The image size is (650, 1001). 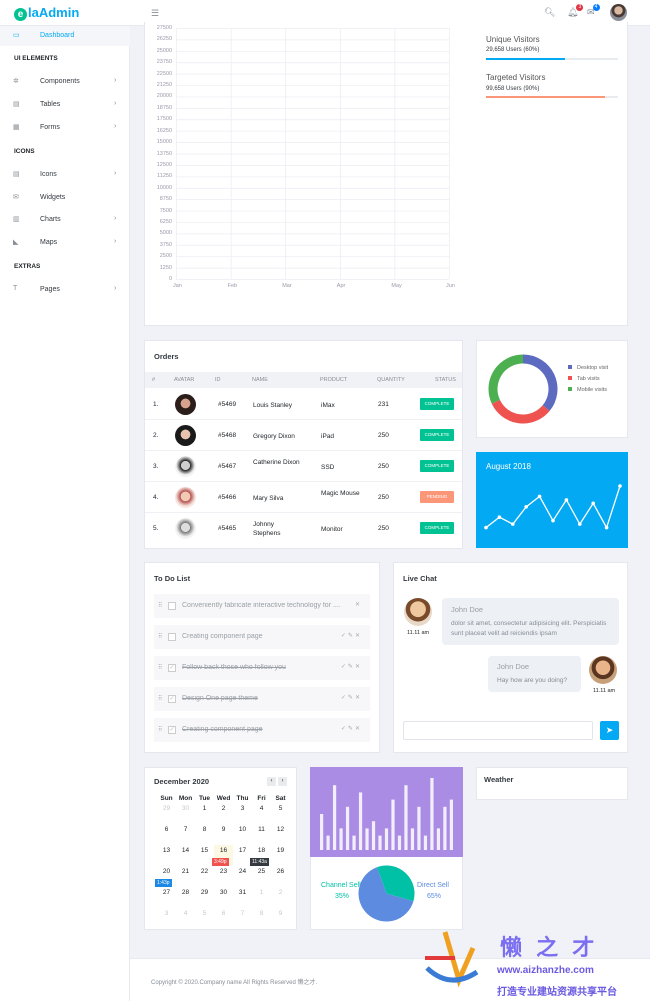 I want to click on calendar-day: 17, so click(x=242, y=850).